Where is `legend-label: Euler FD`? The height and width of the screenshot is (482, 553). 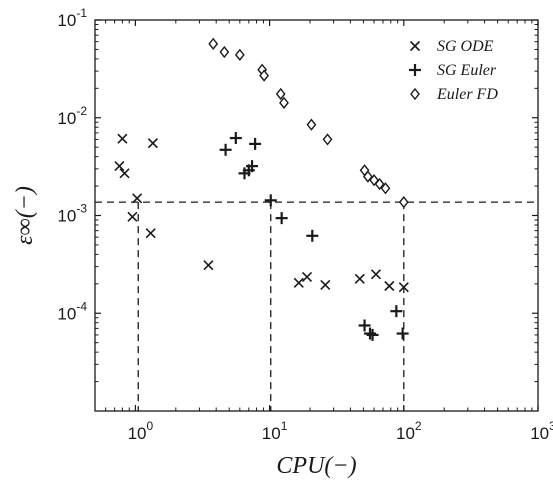
legend-label: Euler FD is located at coordinates (467, 94).